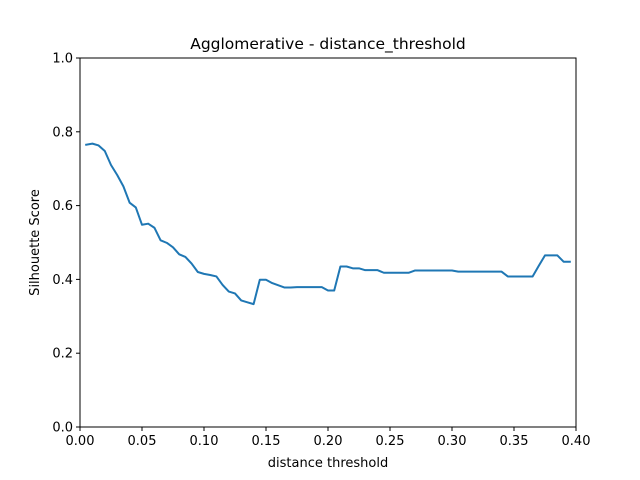 This screenshot has width=640, height=480. What do you see at coordinates (514, 441) in the screenshot?
I see `x-tick-label: 0.35` at bounding box center [514, 441].